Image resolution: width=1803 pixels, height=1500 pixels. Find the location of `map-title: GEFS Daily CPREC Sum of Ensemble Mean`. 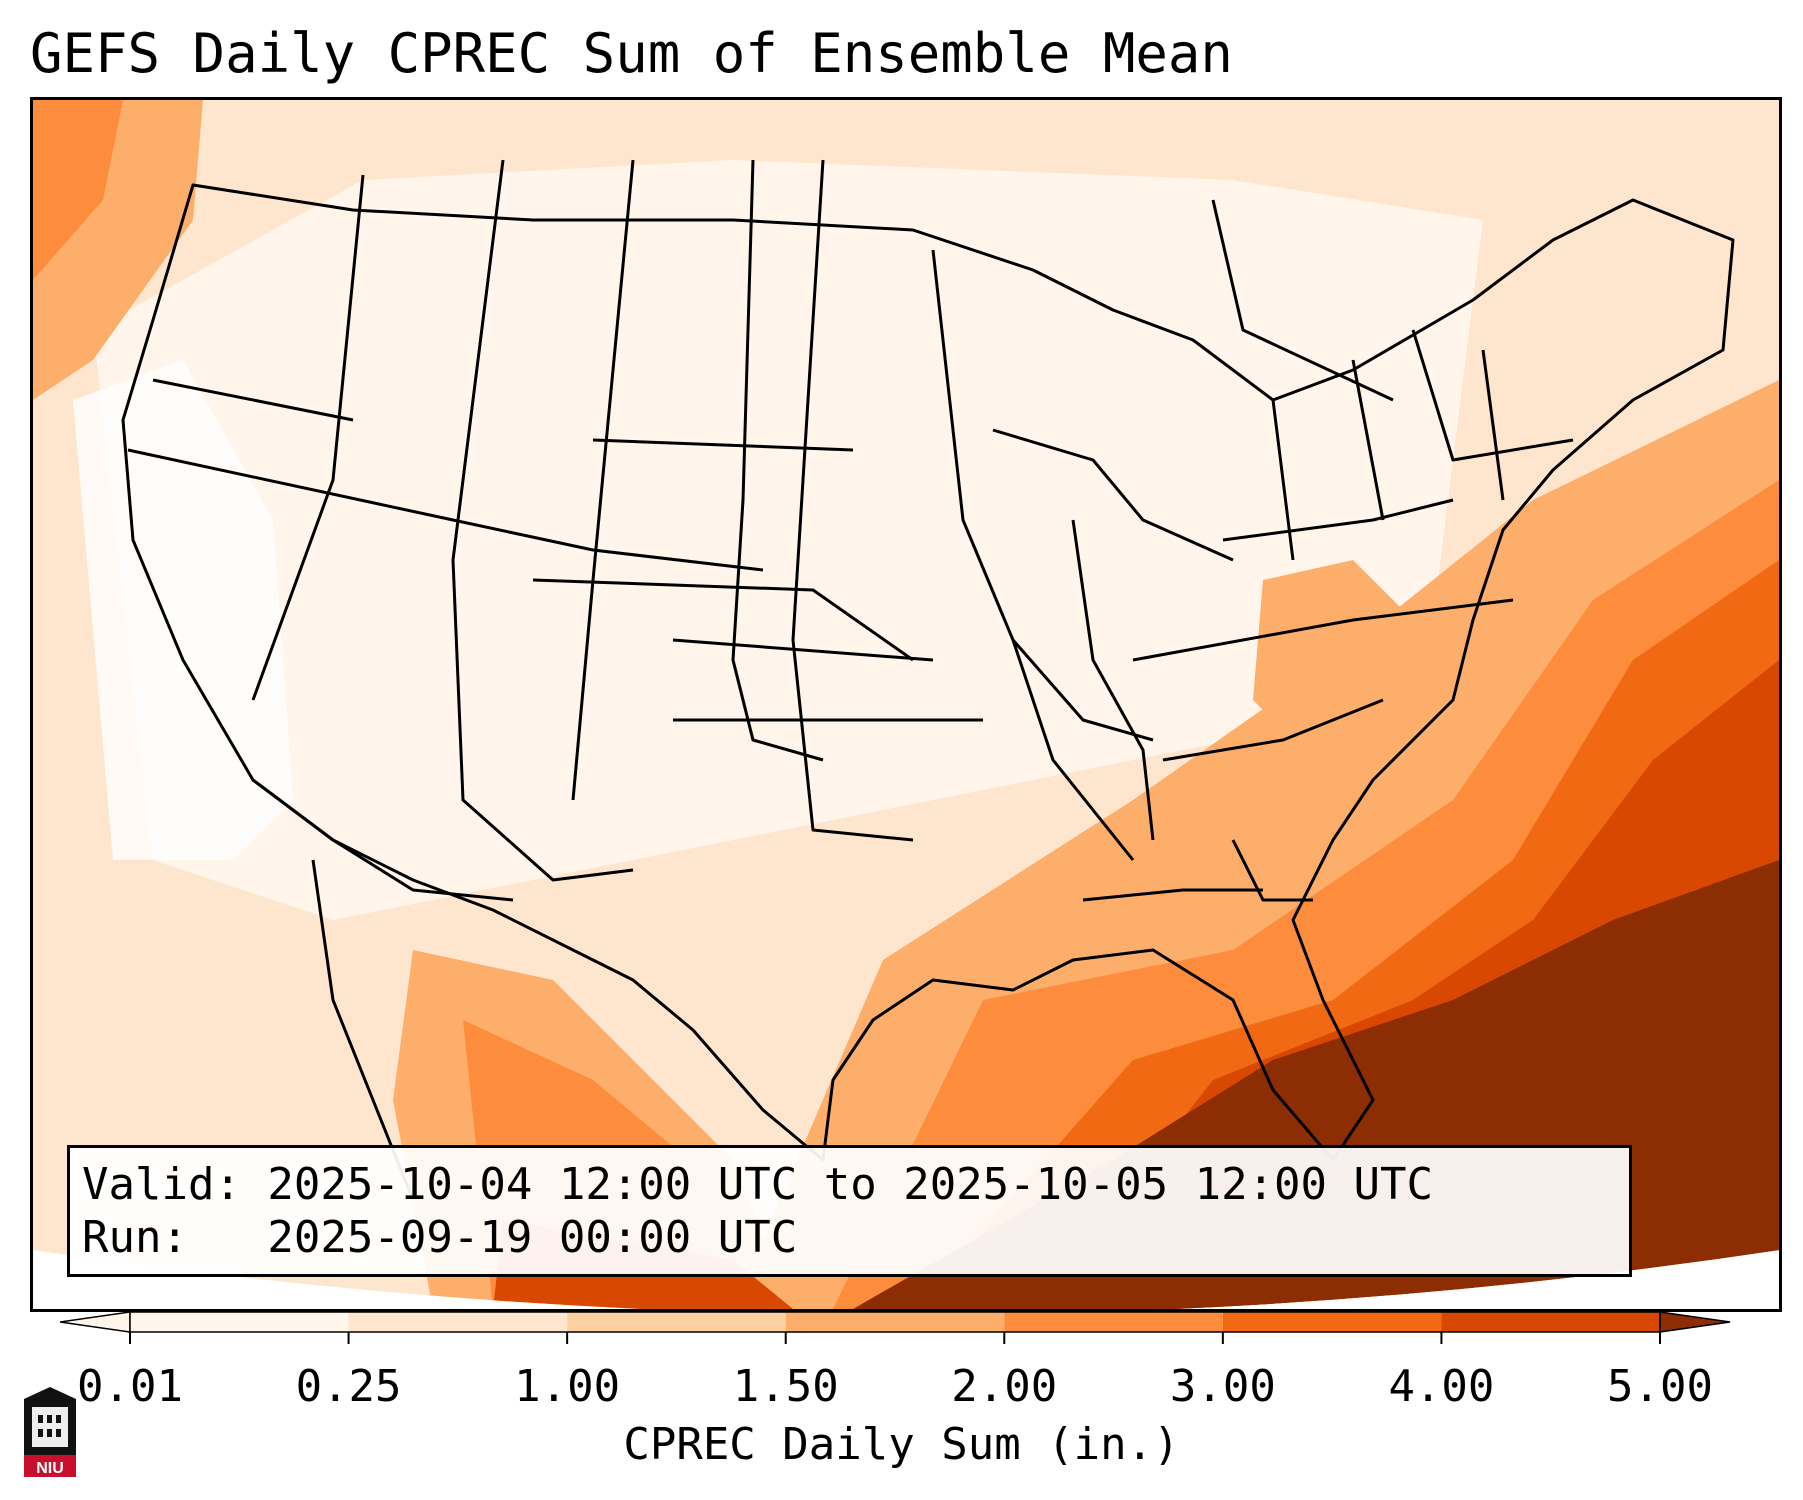

map-title: GEFS Daily CPREC Sum of Ensemble Mean is located at coordinates (631, 53).